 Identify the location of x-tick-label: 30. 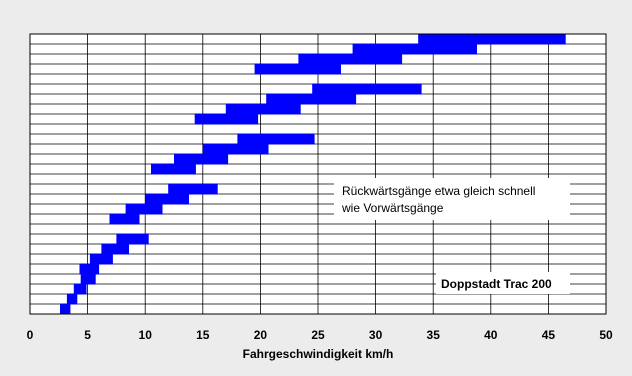
(376, 335).